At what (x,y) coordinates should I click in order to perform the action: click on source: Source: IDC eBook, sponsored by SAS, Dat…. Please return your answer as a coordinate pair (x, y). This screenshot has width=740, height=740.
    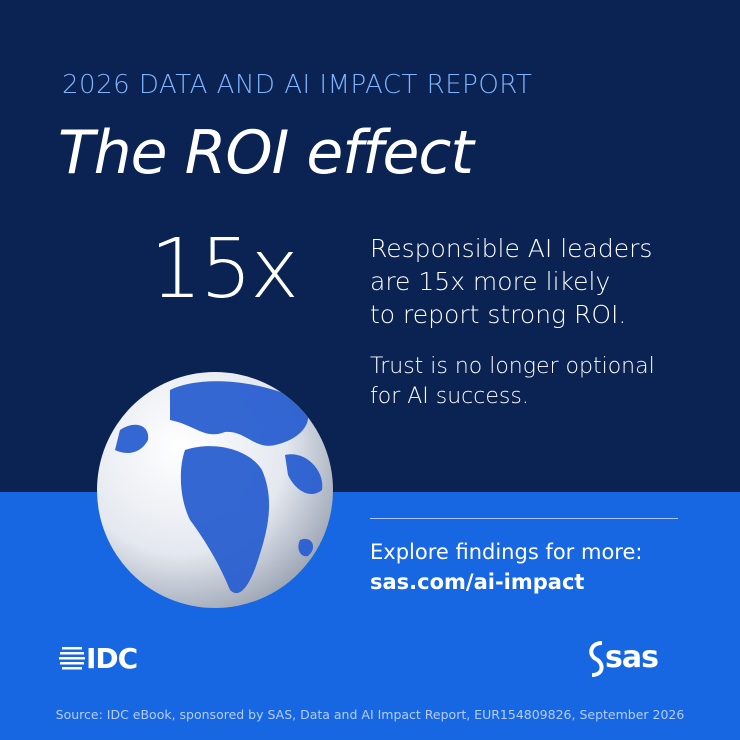
    Looking at the image, I should click on (370, 714).